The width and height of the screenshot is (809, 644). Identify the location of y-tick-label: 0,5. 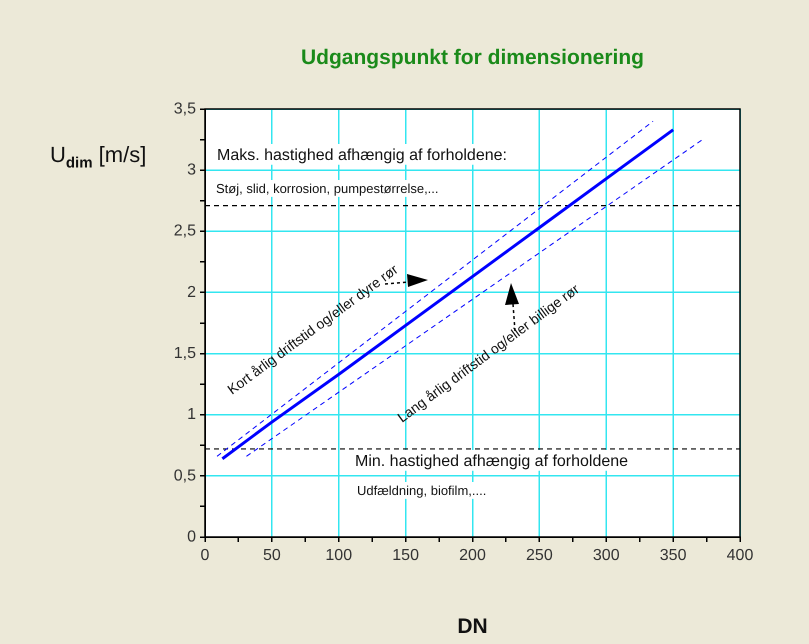
(185, 475).